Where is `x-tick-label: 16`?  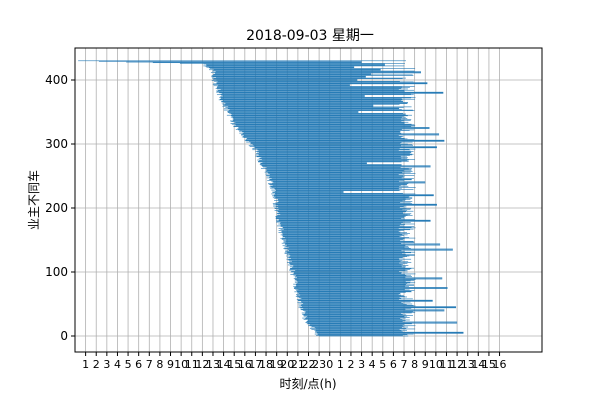 x-tick-label: 16 is located at coordinates (500, 364).